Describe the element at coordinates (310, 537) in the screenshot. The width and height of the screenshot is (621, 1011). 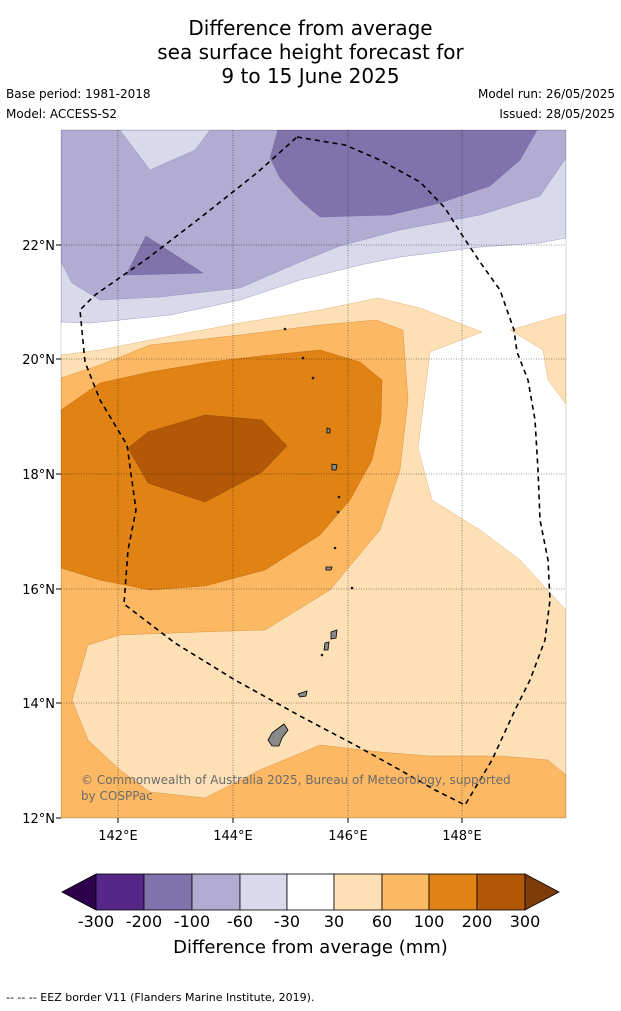
I see `islands` at that location.